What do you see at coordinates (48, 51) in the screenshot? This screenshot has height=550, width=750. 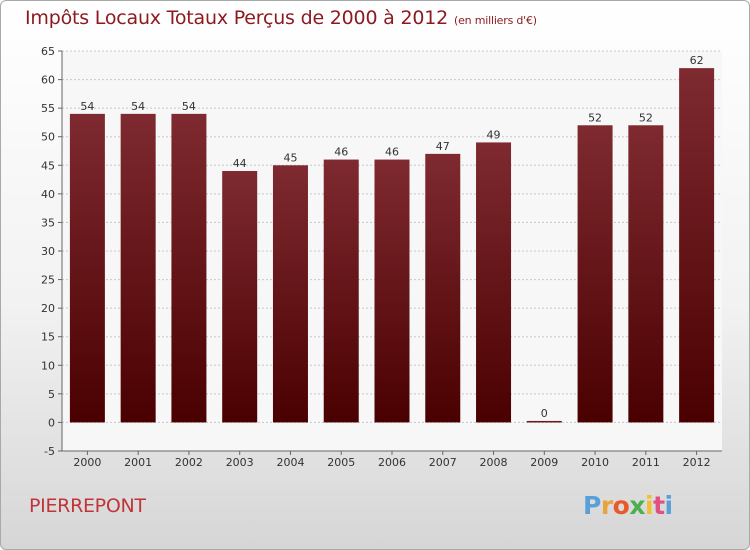 I see `y-tick-label: 65` at bounding box center [48, 51].